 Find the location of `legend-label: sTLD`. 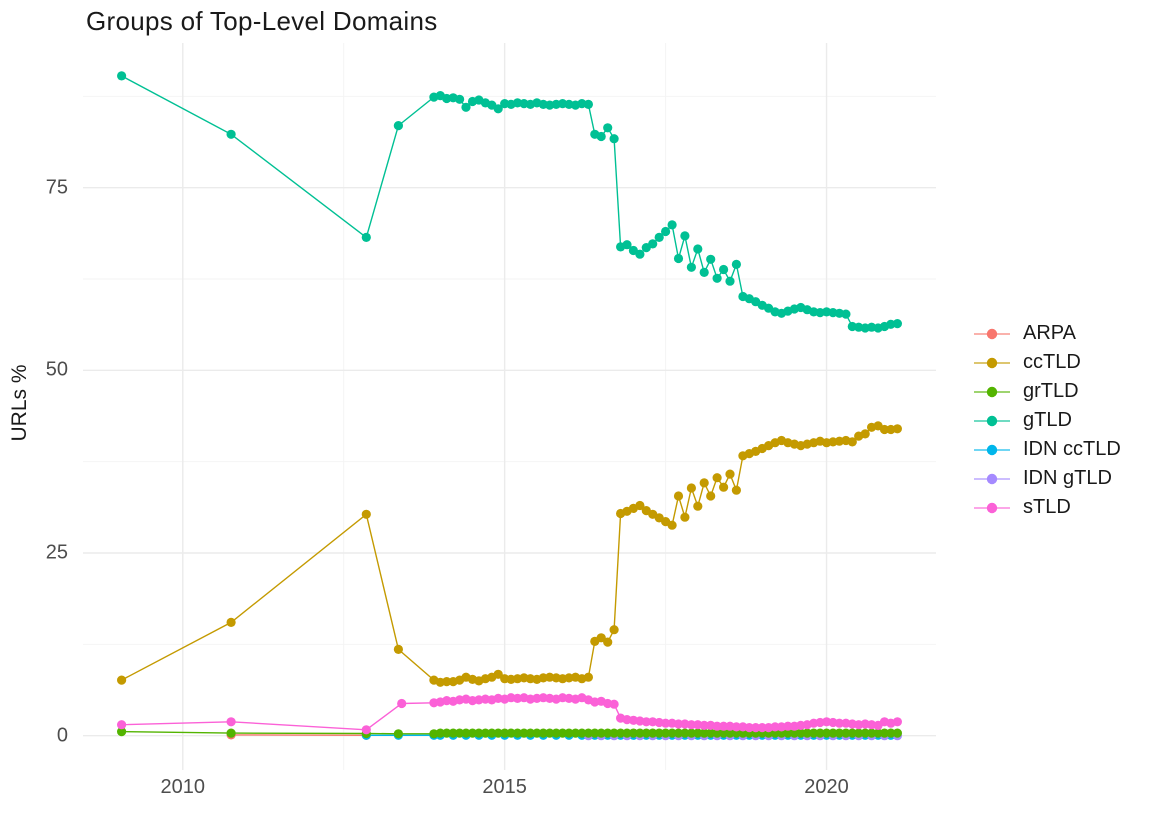

legend-label: sTLD is located at coordinates (1047, 507).